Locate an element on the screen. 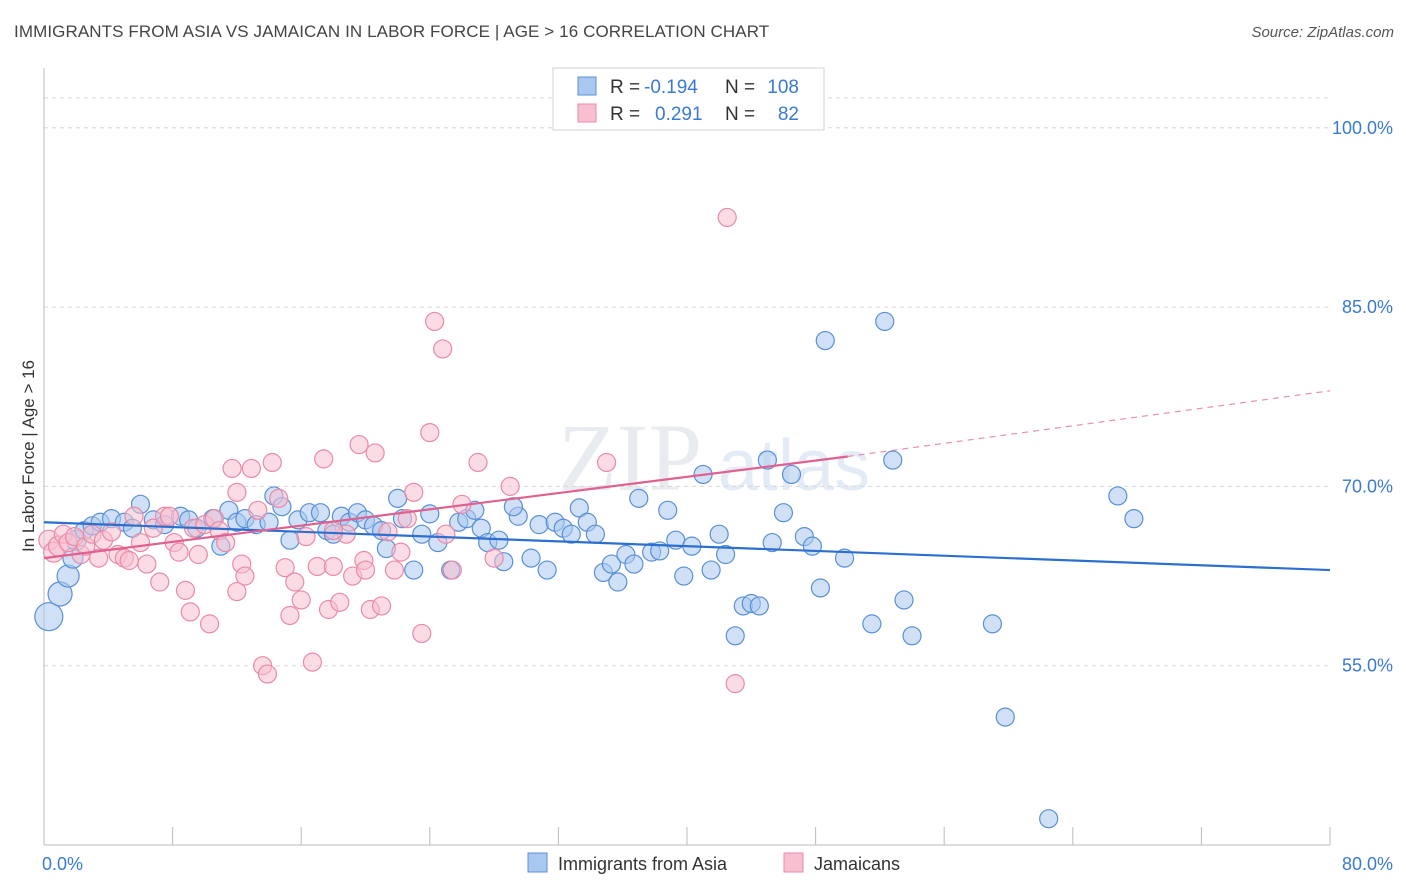 This screenshot has height=892, width=1406. legend-swatch-asia is located at coordinates (587, 86).